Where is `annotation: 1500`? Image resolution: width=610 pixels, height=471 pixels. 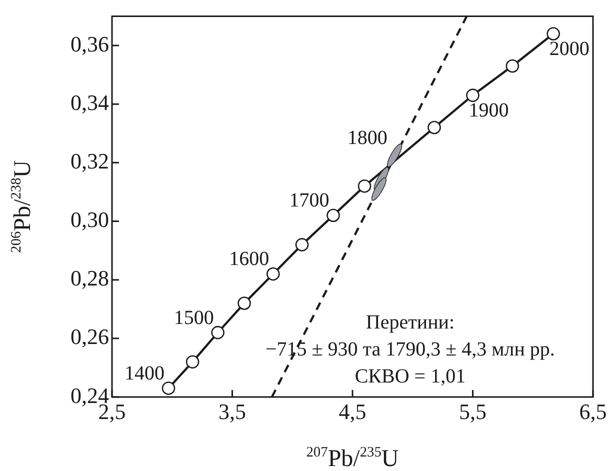
annotation: 1500 is located at coordinates (194, 317).